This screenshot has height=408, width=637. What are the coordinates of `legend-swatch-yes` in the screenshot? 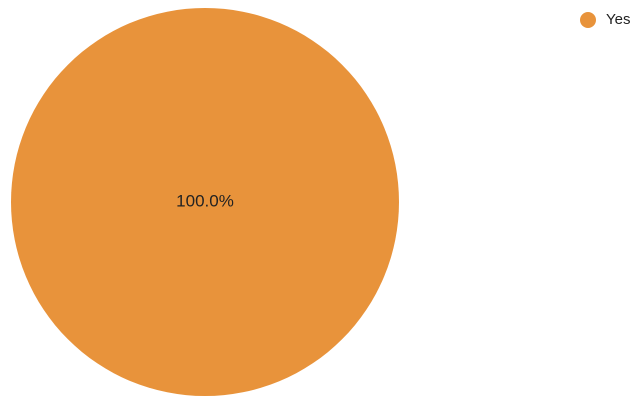 It's located at (588, 19).